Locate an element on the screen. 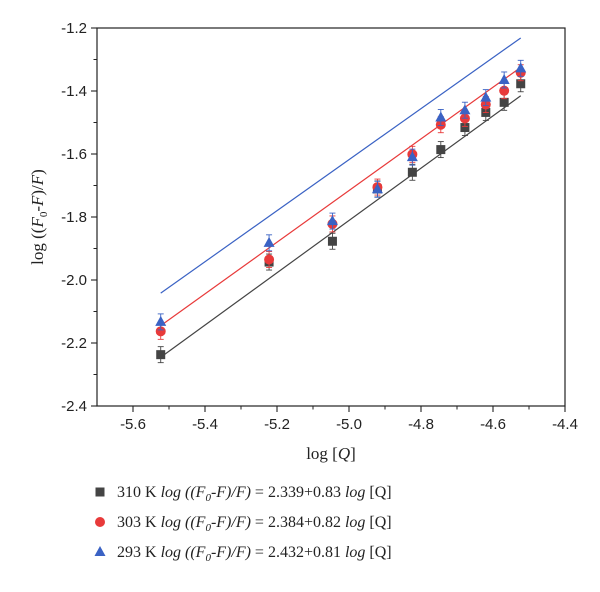  y-tick-label: -1.8 is located at coordinates (74, 217).